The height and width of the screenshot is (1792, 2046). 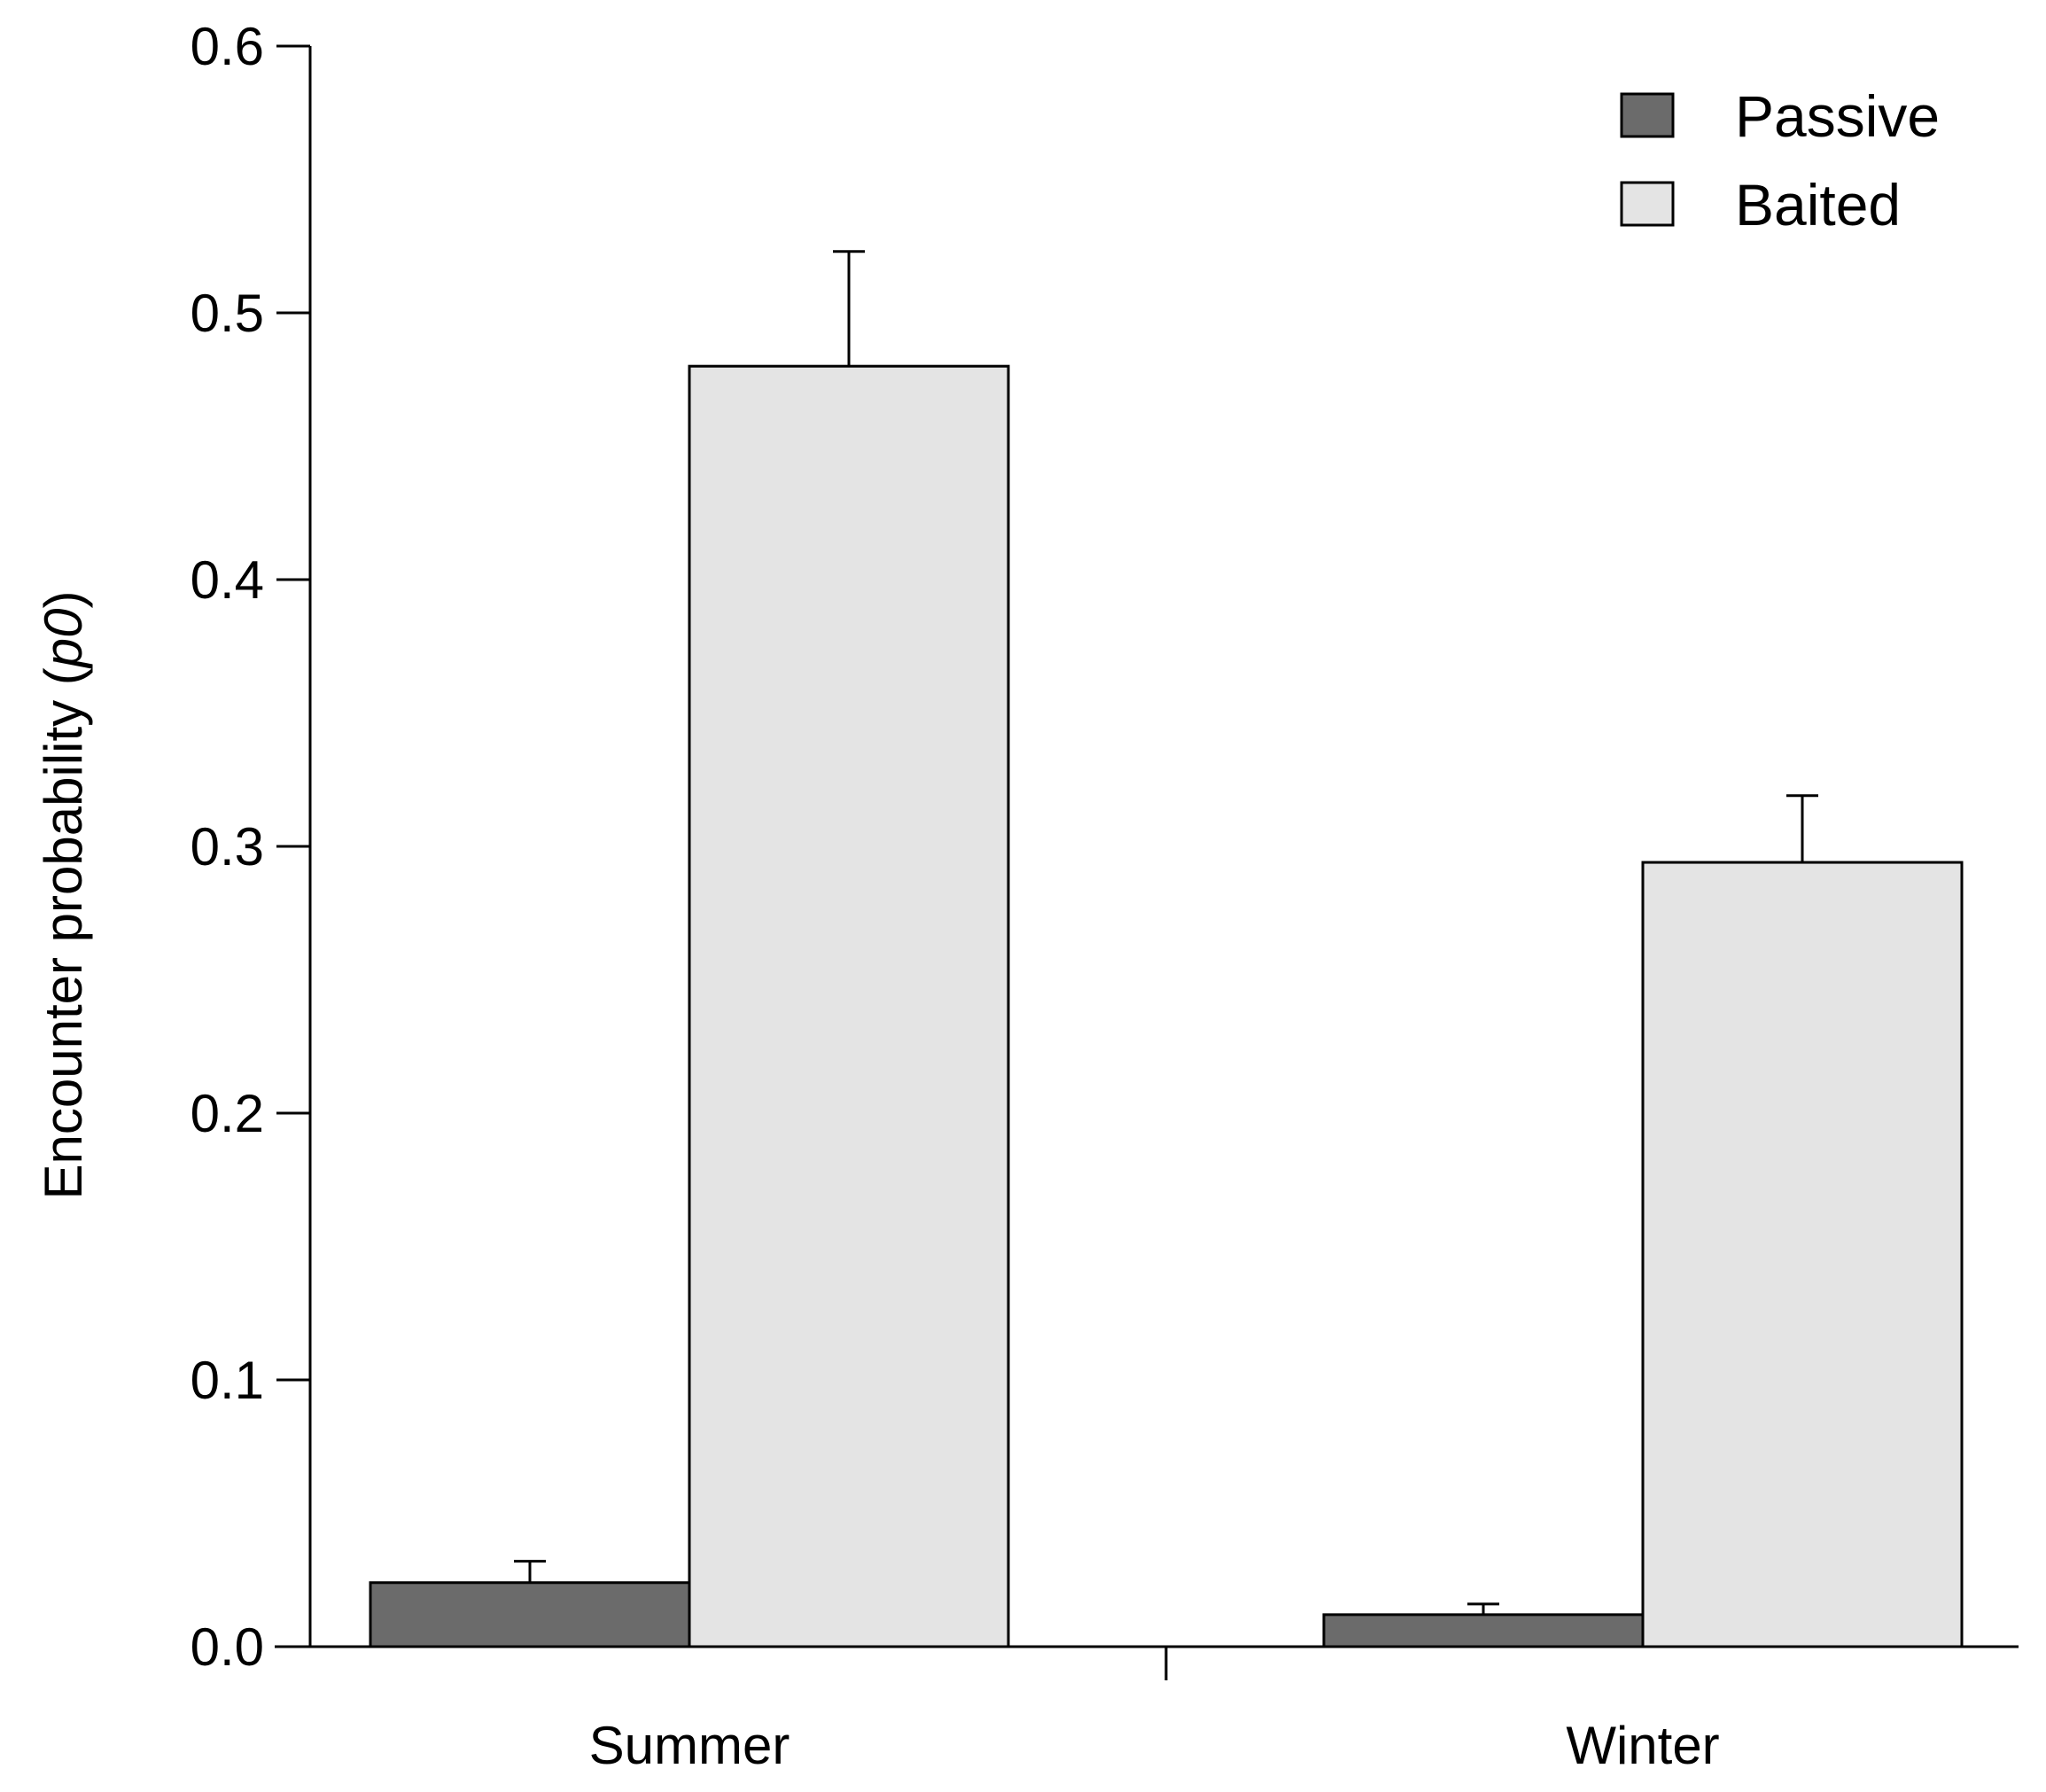 I want to click on bar-passive-summer, so click(x=530, y=1614).